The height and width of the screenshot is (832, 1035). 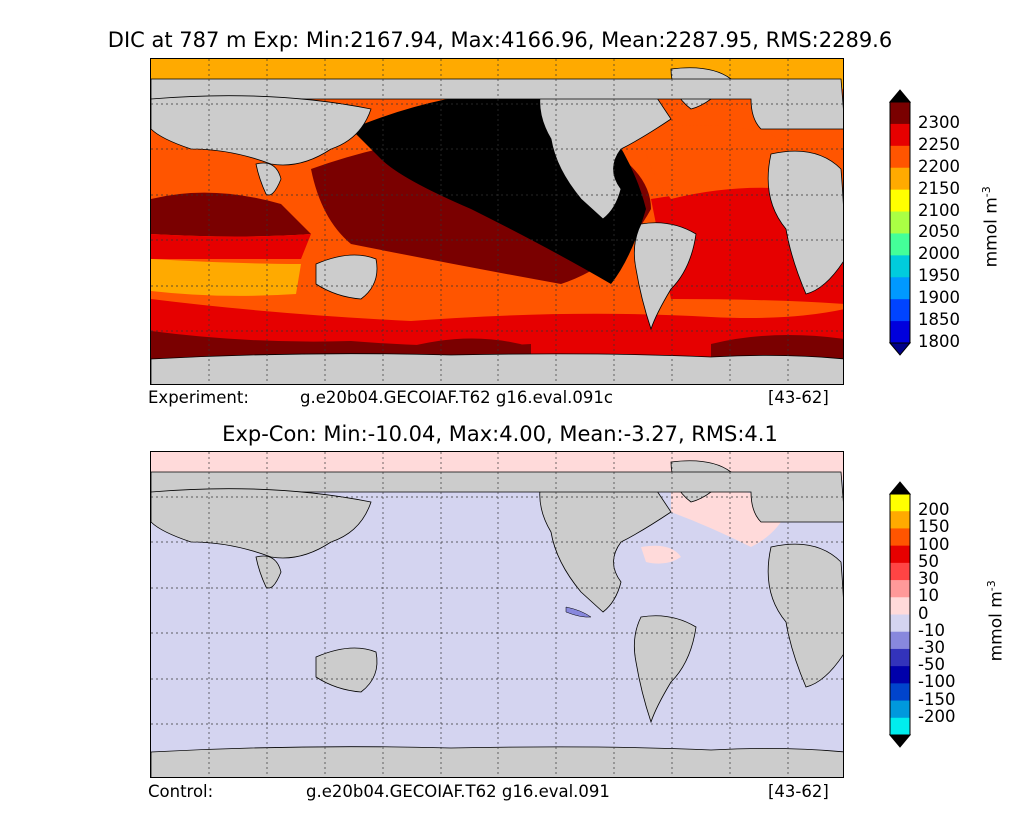 I want to click on colorbar-tick-label: -200, so click(x=937, y=716).